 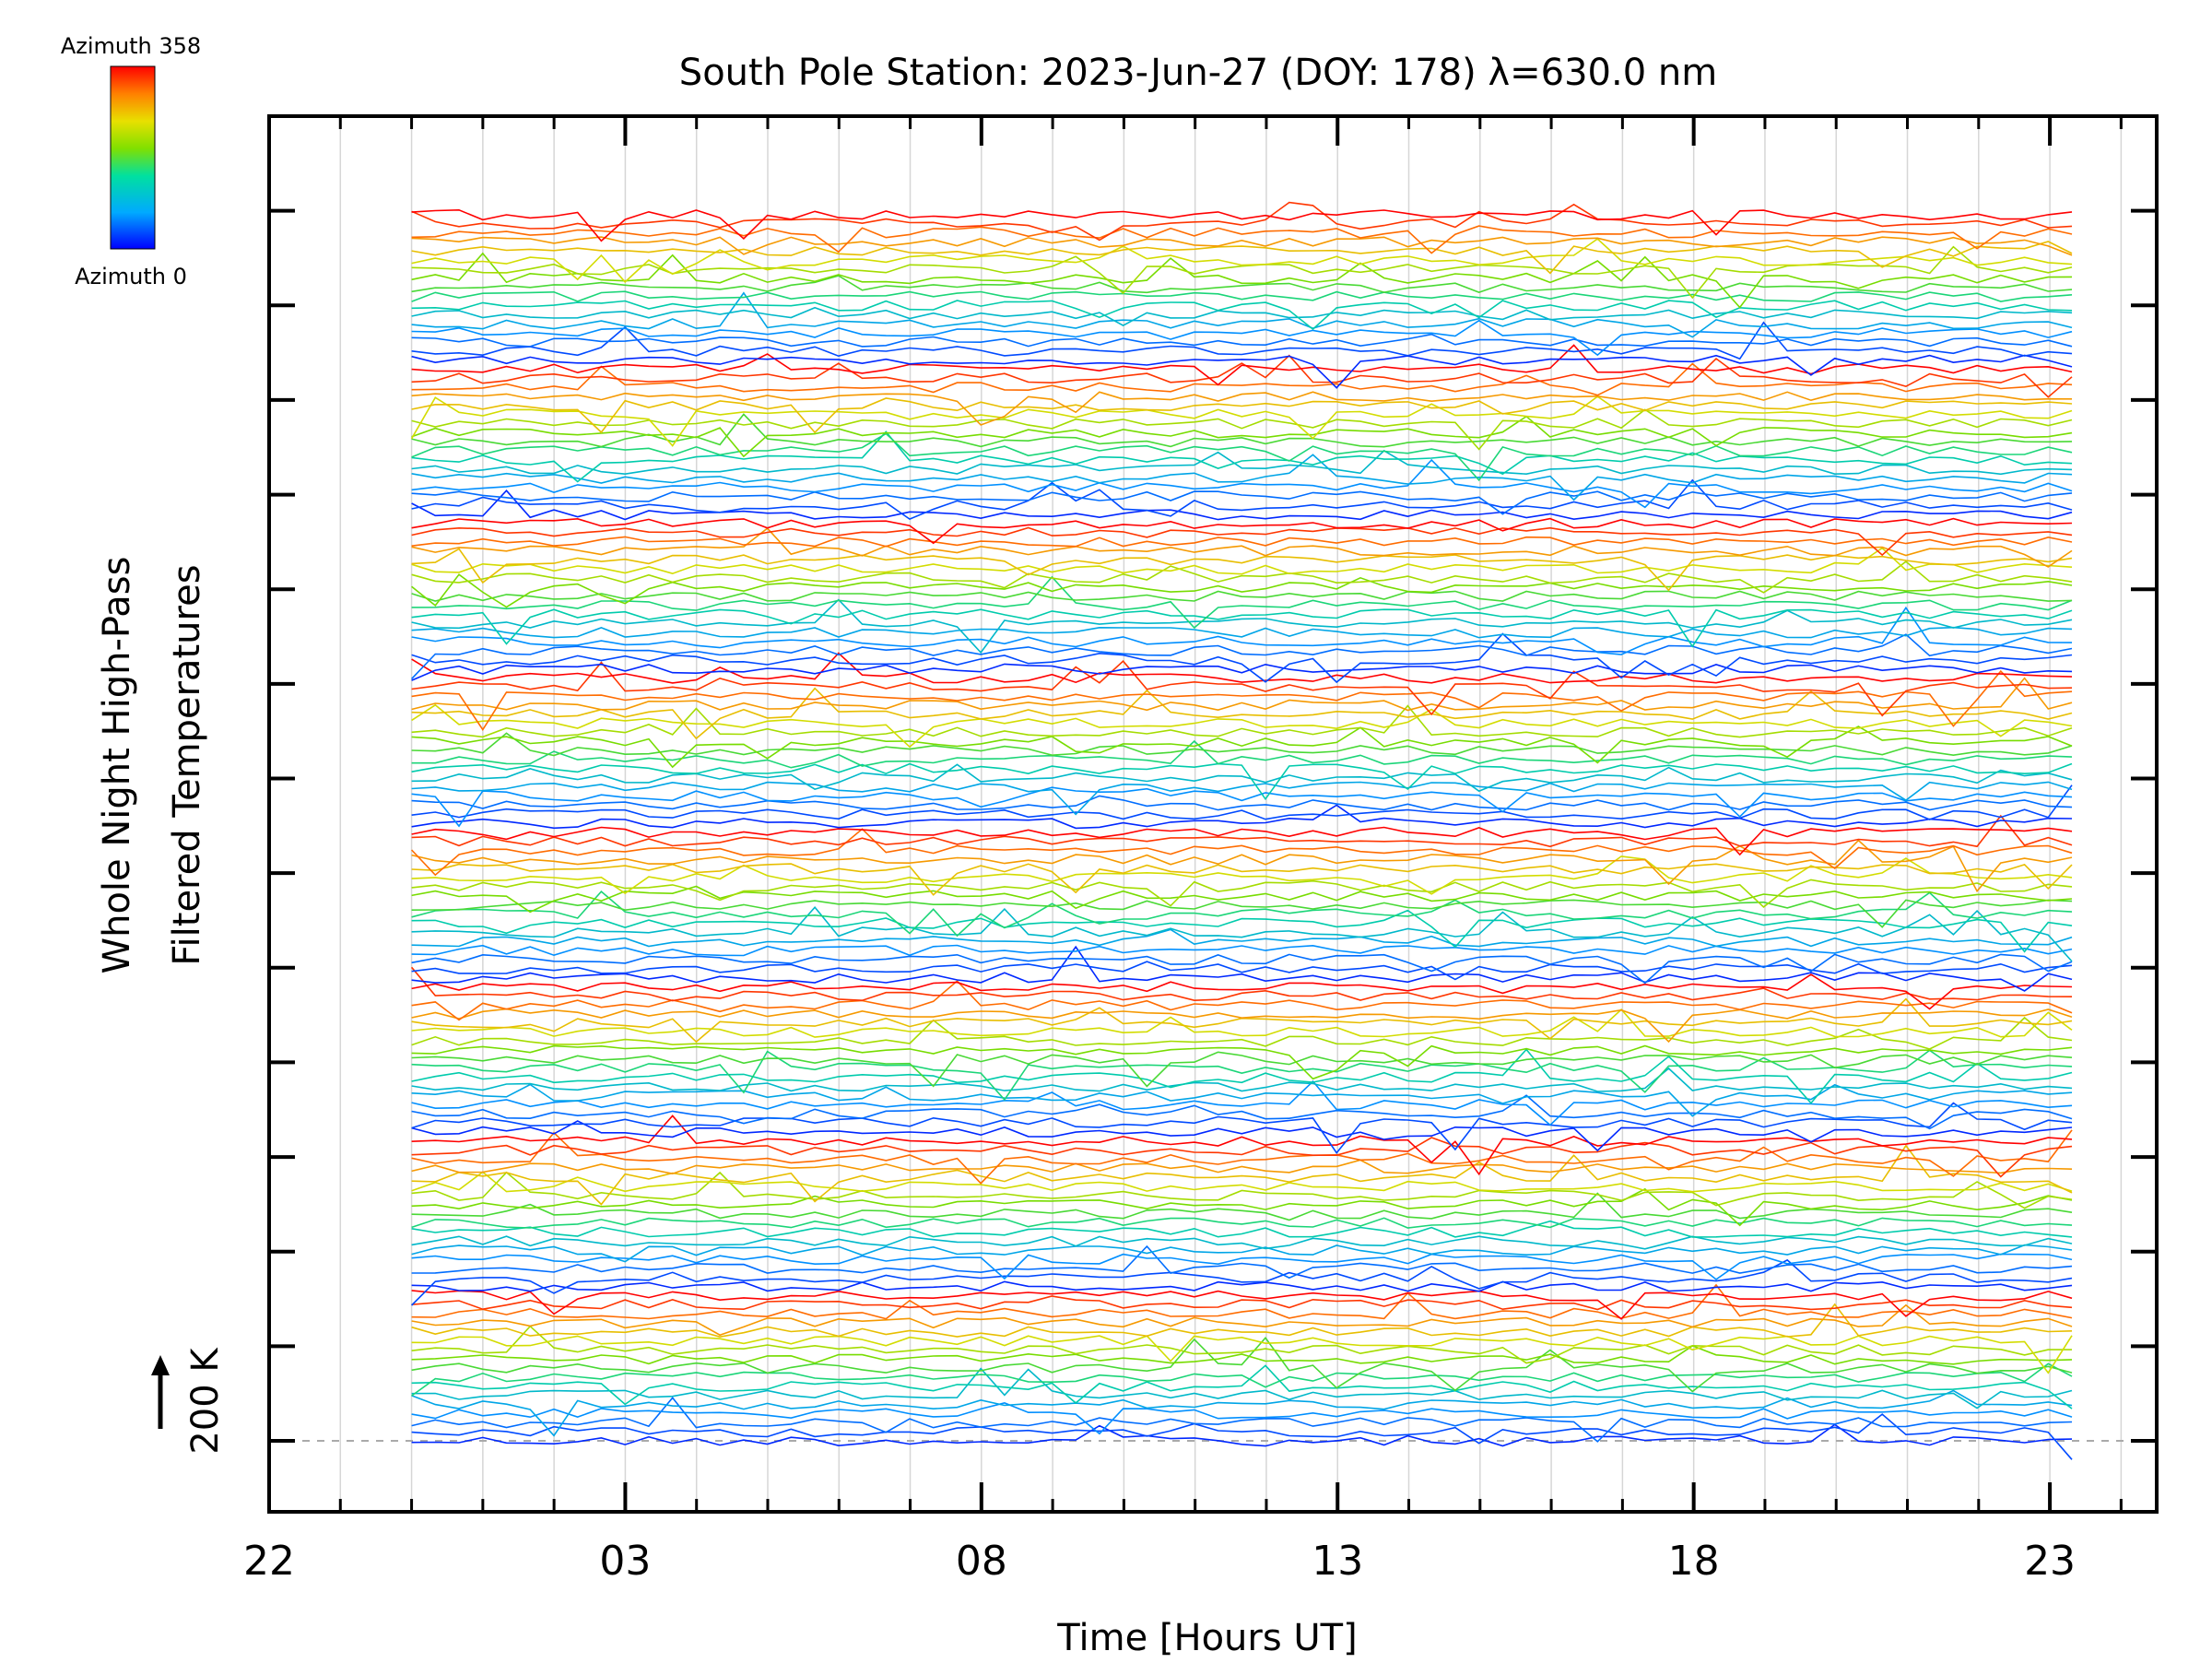 I want to click on x-tick-label: 18, so click(x=1694, y=1561).